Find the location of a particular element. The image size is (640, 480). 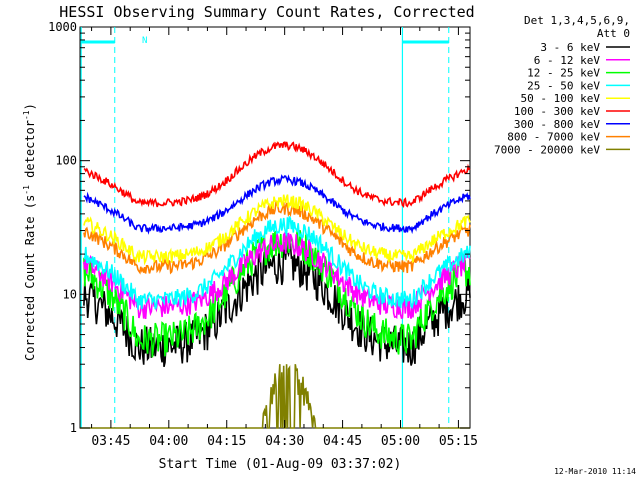

legend-header-2: Att 0 is located at coordinates (613, 33).